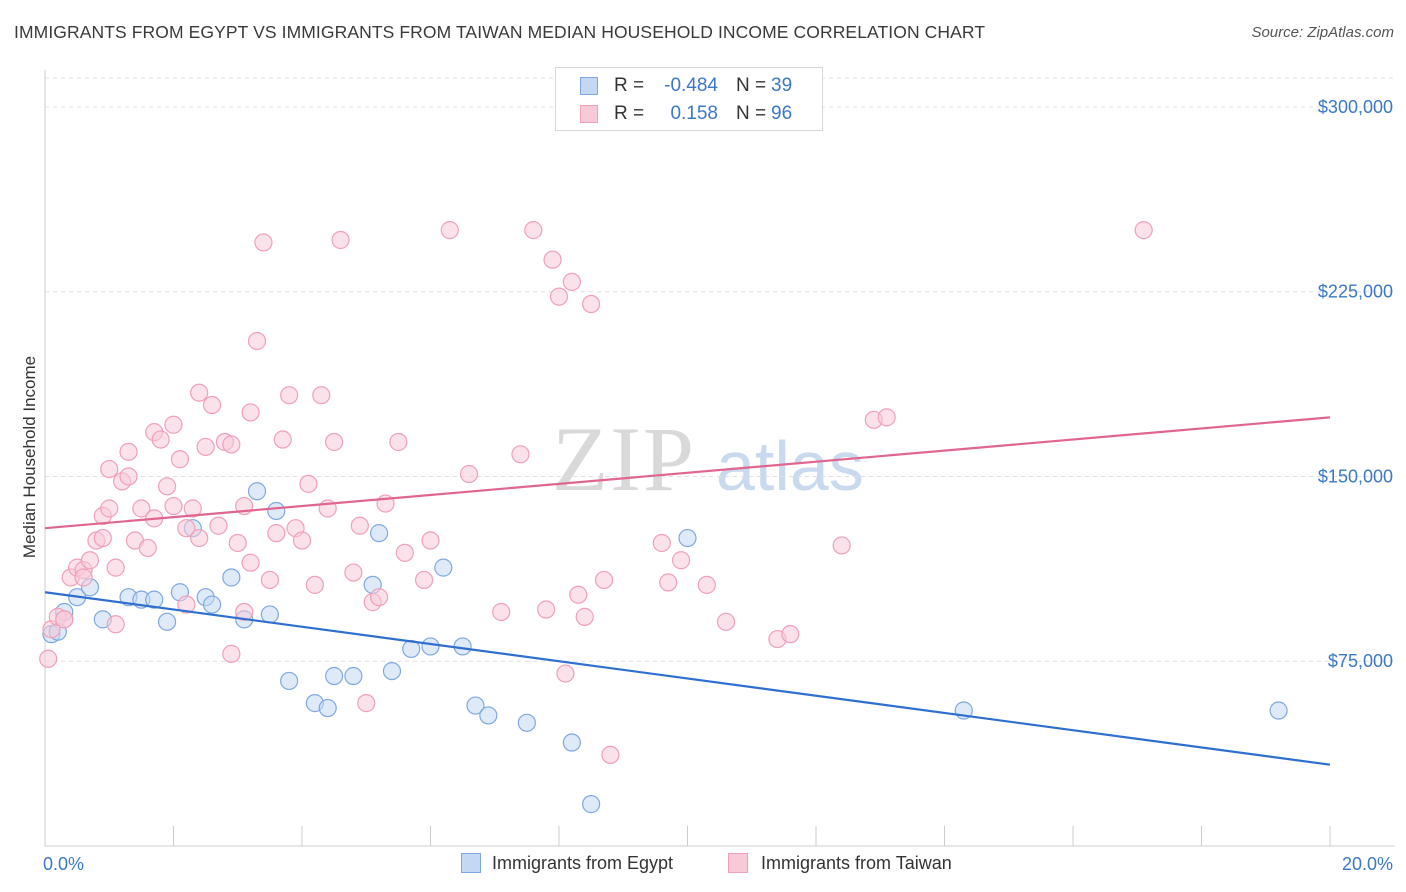  Describe the element at coordinates (790, 466) in the screenshot. I see `watermark-atlas: atlas` at that location.